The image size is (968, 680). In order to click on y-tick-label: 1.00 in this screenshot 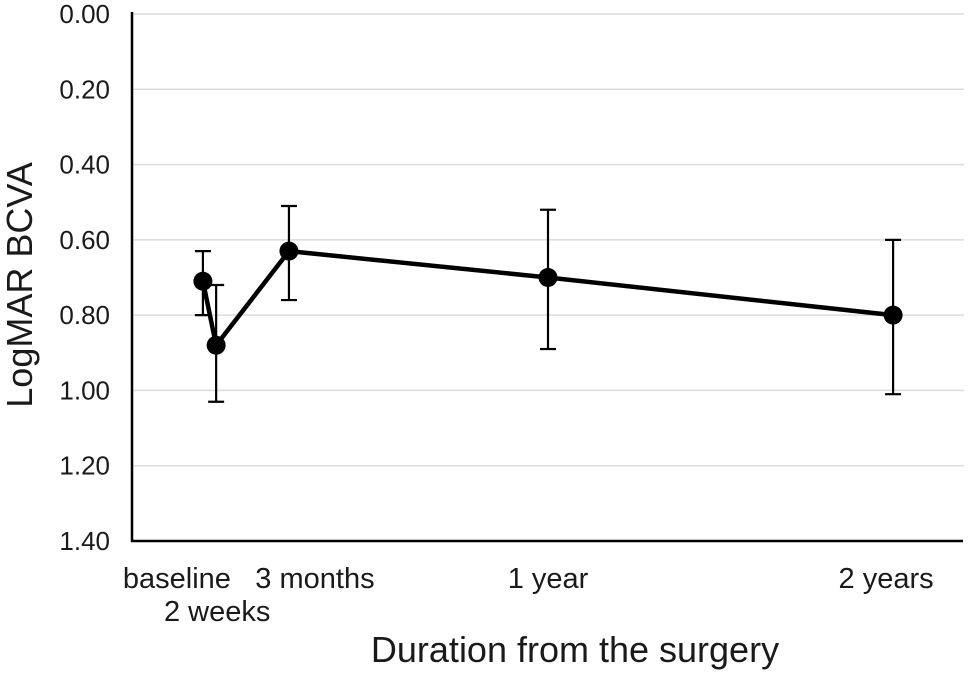, I will do `click(84, 390)`.